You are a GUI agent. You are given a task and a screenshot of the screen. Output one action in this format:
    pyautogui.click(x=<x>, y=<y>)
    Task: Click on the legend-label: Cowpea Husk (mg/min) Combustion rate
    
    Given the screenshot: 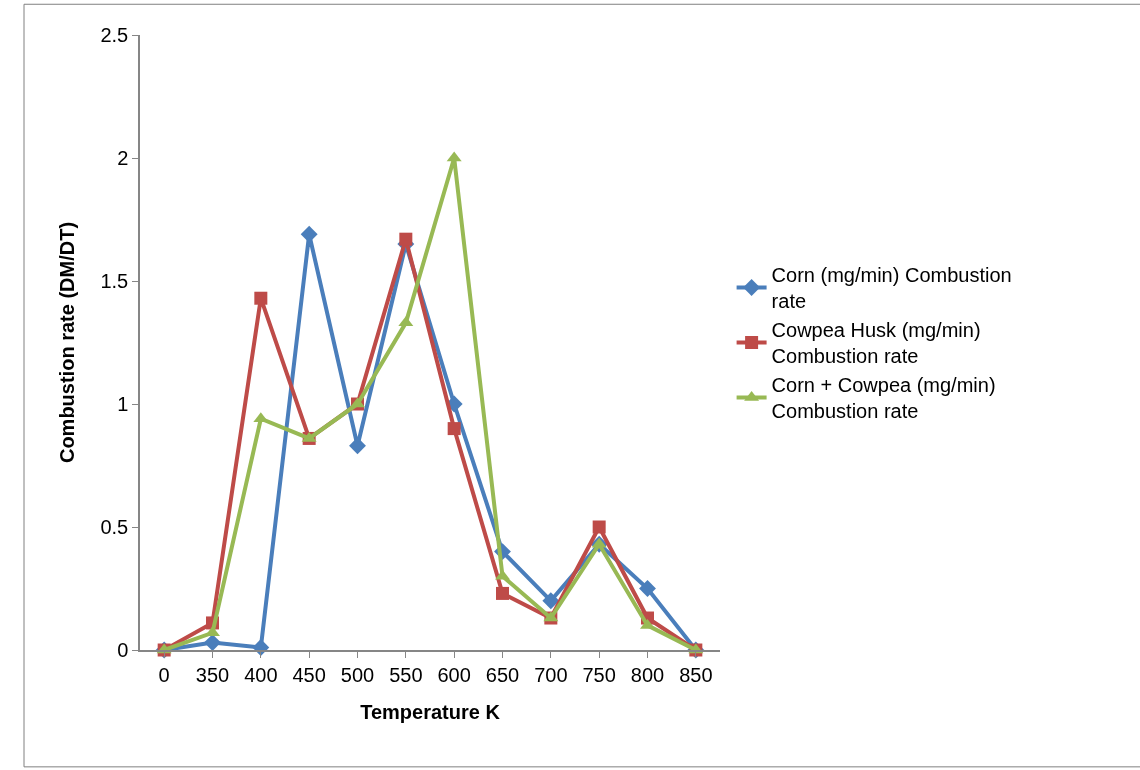 What is the action you would take?
    pyautogui.click(x=876, y=343)
    